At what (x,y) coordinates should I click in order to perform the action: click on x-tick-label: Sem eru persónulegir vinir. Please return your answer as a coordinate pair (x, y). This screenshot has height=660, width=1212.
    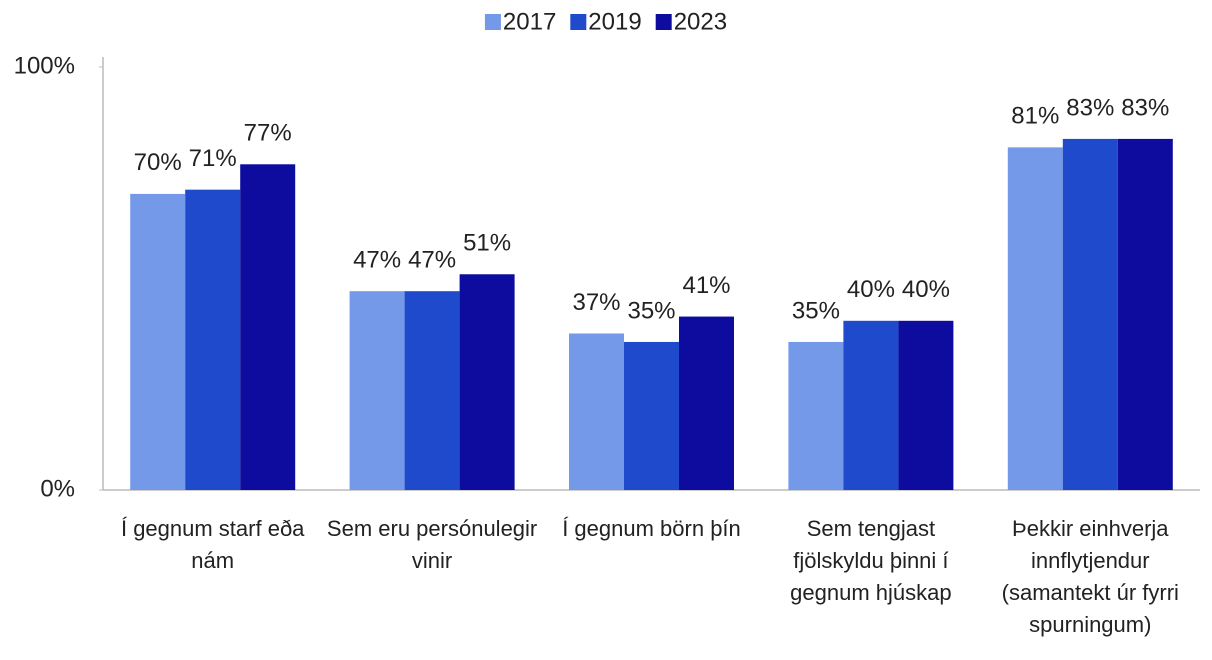
    Looking at the image, I should click on (432, 544).